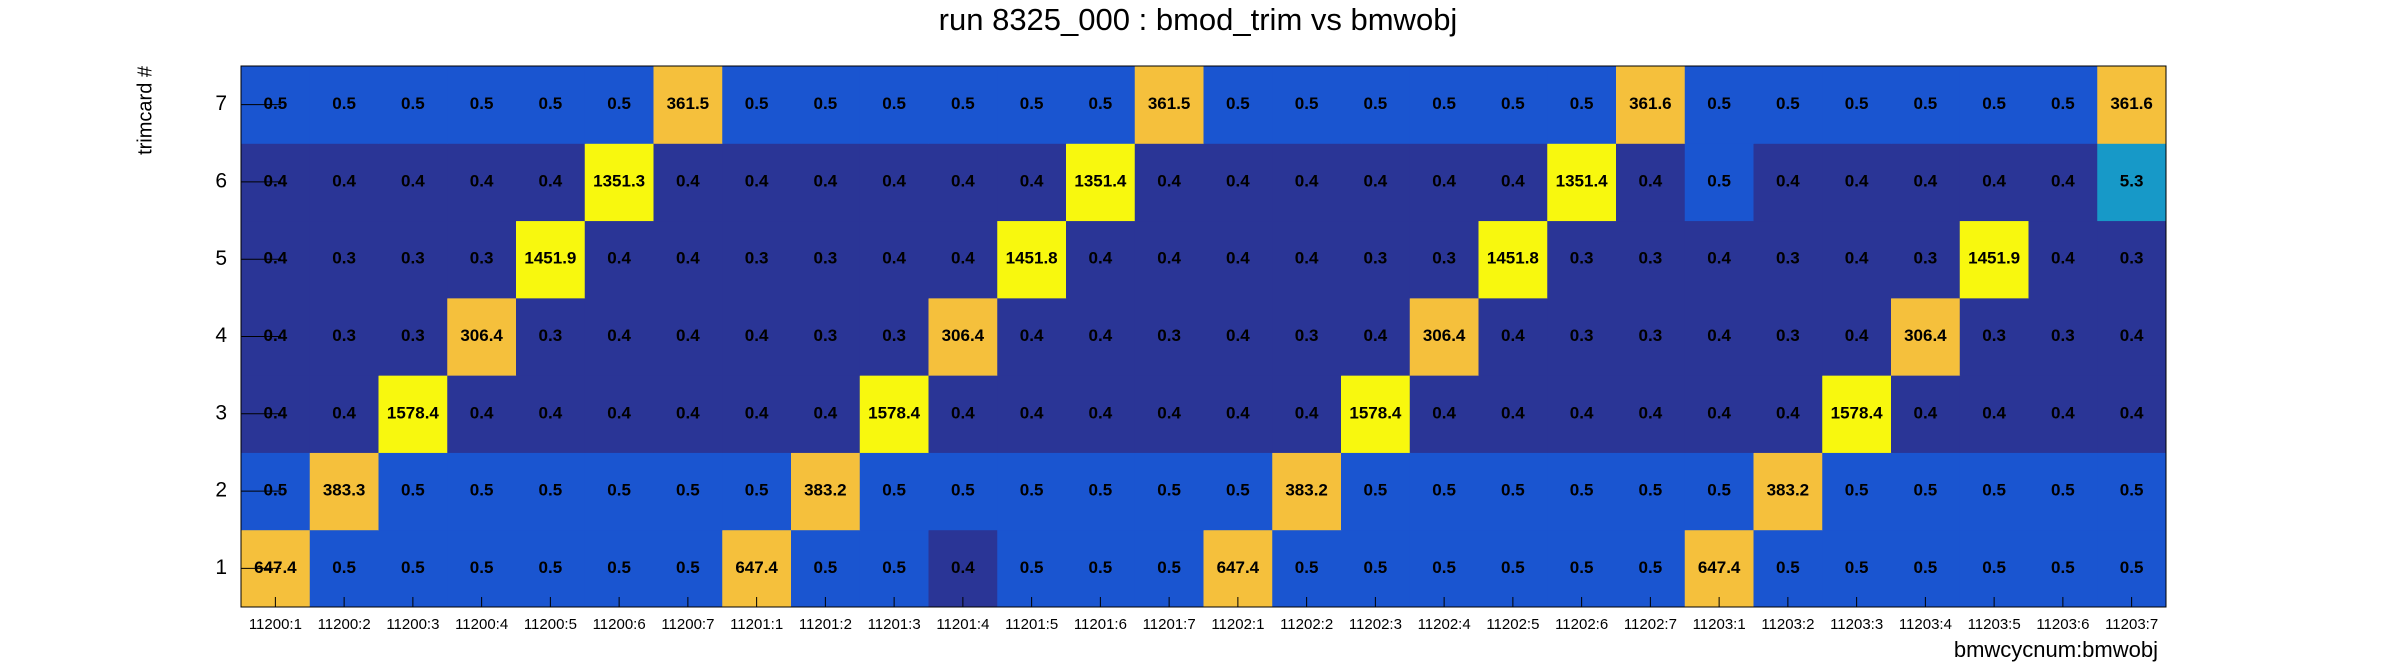 Image resolution: width=2396 pixels, height=672 pixels. Describe the element at coordinates (756, 624) in the screenshot. I see `x-tick-label: 11201:1` at that location.